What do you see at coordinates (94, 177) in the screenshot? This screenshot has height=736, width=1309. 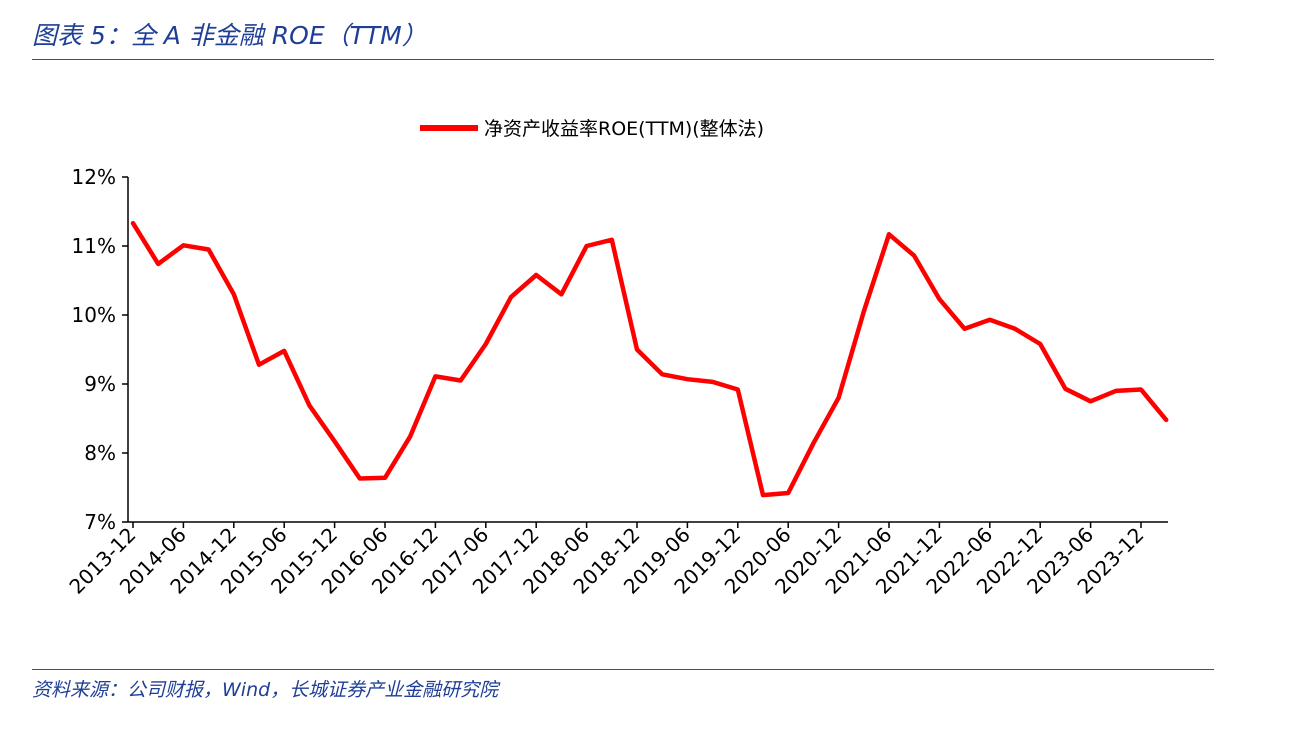 I see `y-tick-label: 12%` at bounding box center [94, 177].